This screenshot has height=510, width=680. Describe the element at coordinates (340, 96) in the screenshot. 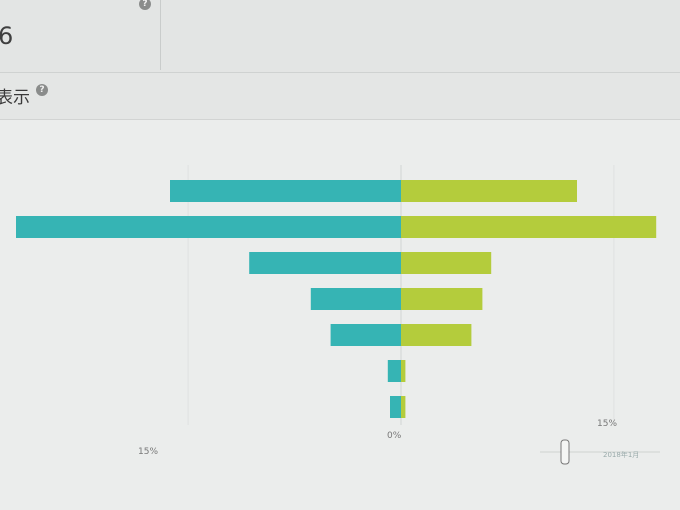

I see `section-header: 表示` at that location.